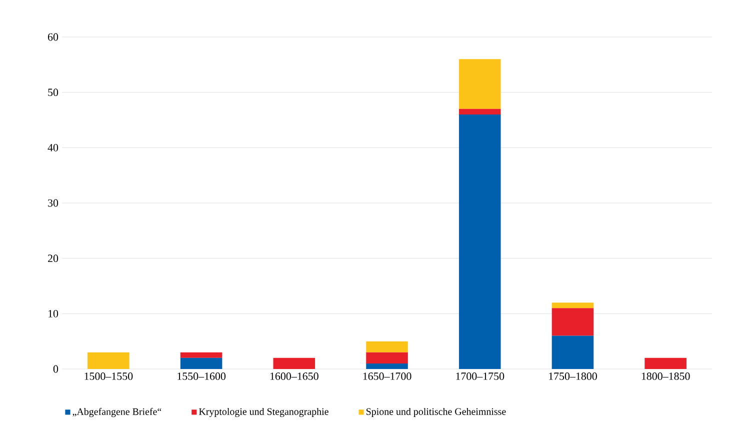 The image size is (739, 445). Describe the element at coordinates (53, 258) in the screenshot. I see `y-tick-label: 20` at that location.